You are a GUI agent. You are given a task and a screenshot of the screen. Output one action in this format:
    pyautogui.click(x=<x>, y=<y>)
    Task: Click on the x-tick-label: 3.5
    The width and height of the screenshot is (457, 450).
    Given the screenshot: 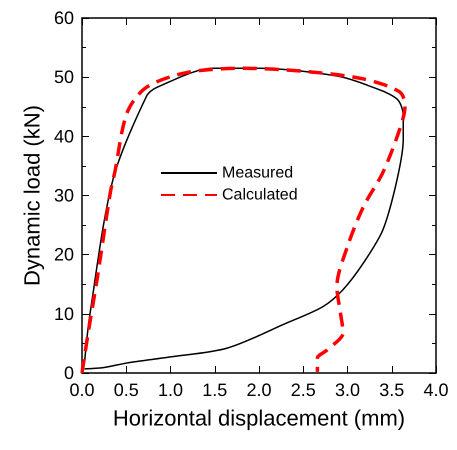 What is the action you would take?
    pyautogui.click(x=391, y=390)
    